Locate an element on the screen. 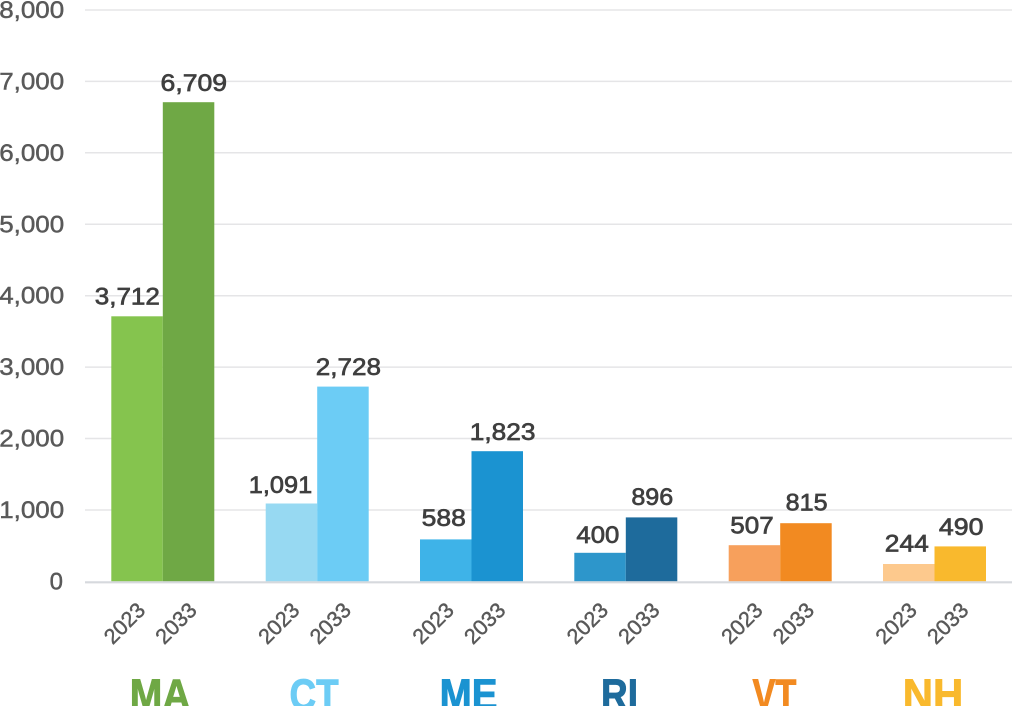 This screenshot has height=711, width=1012. svg-text: 0 is located at coordinates (56, 581).